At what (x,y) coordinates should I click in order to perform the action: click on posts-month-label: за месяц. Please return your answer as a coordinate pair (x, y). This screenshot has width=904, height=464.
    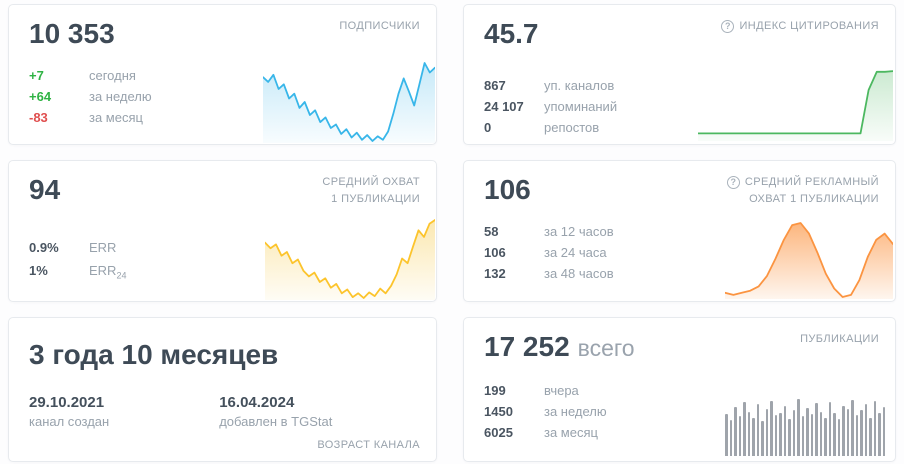
    Looking at the image, I should click on (571, 432).